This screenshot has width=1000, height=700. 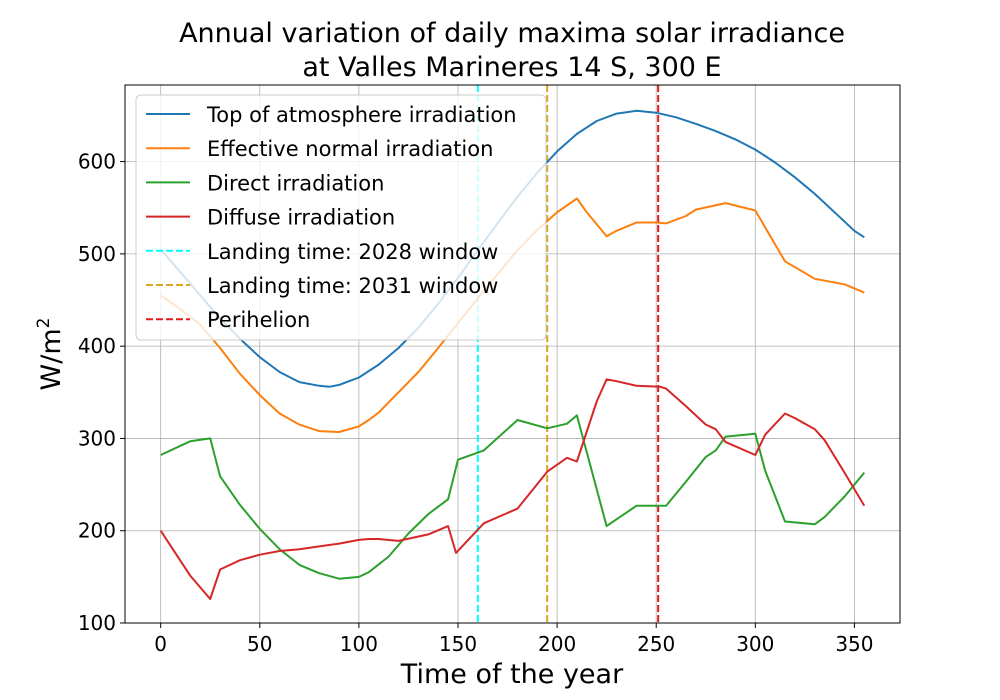 What do you see at coordinates (258, 320) in the screenshot?
I see `legend-label: Perihelion` at bounding box center [258, 320].